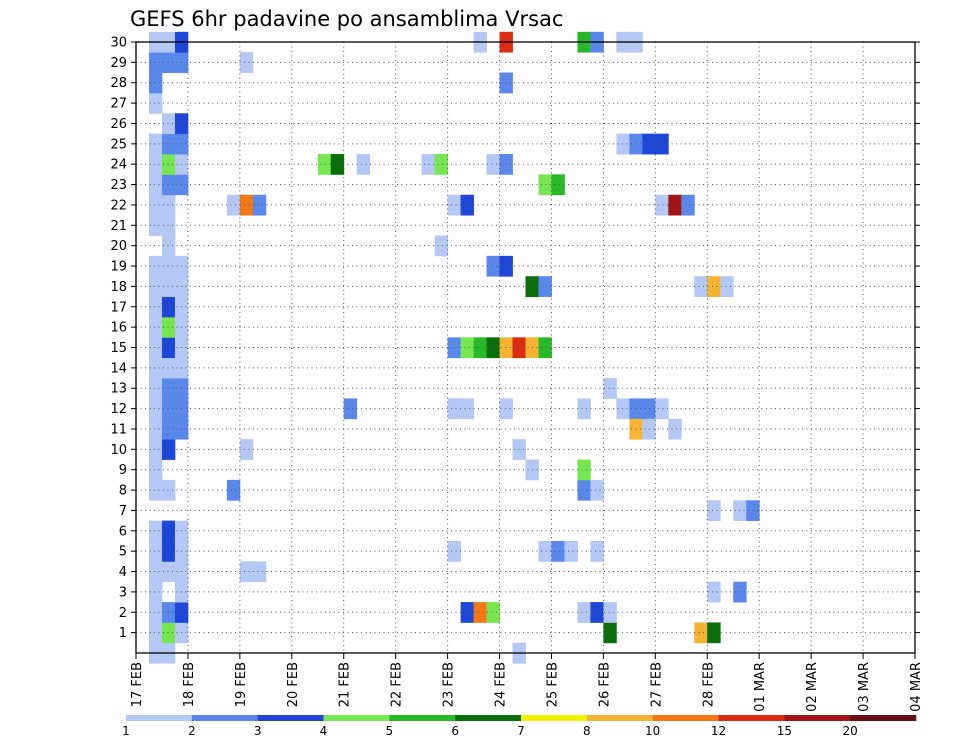 The width and height of the screenshot is (960, 742). I want to click on y-tick-label: 30, so click(118, 43).